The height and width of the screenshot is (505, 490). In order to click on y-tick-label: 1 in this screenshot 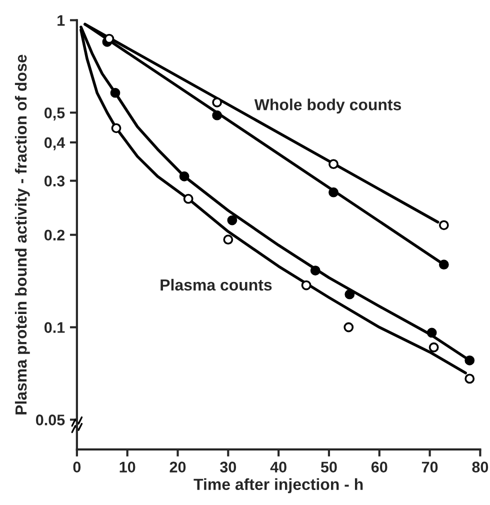, I will do `click(61, 20)`.